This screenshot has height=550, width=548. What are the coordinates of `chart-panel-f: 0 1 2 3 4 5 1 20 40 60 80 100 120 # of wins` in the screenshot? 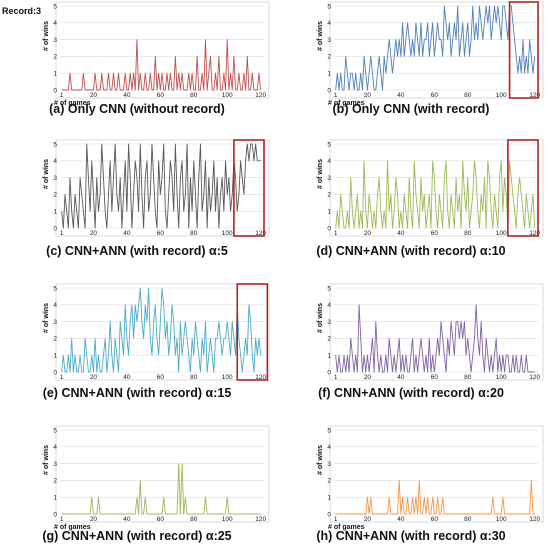 It's located at (411, 333).